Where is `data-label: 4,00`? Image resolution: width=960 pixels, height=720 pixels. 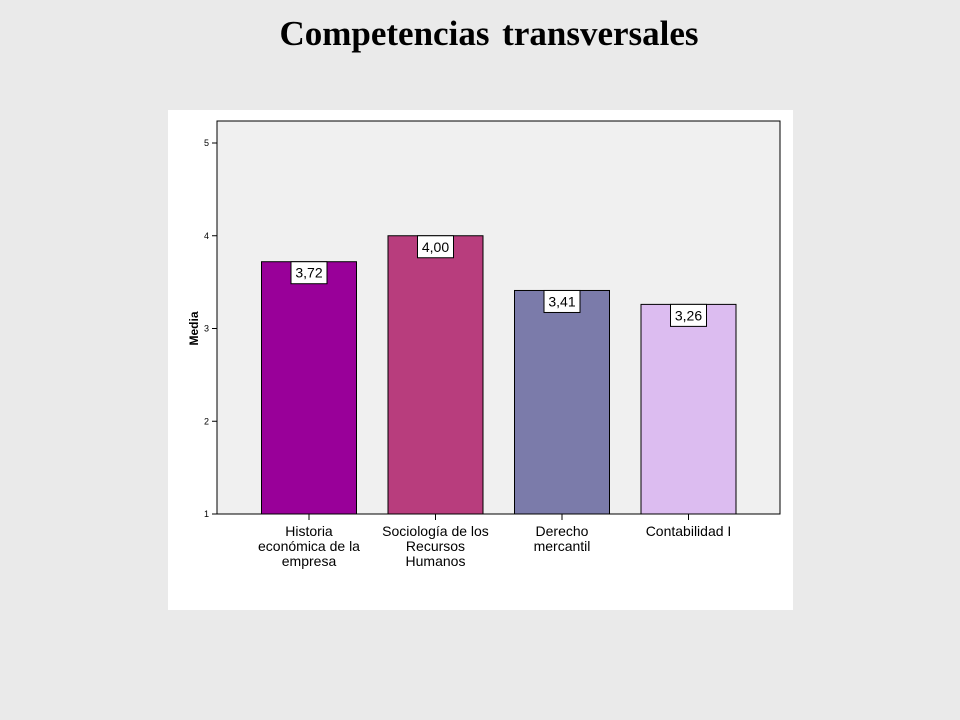 data-label: 4,00 is located at coordinates (435, 247).